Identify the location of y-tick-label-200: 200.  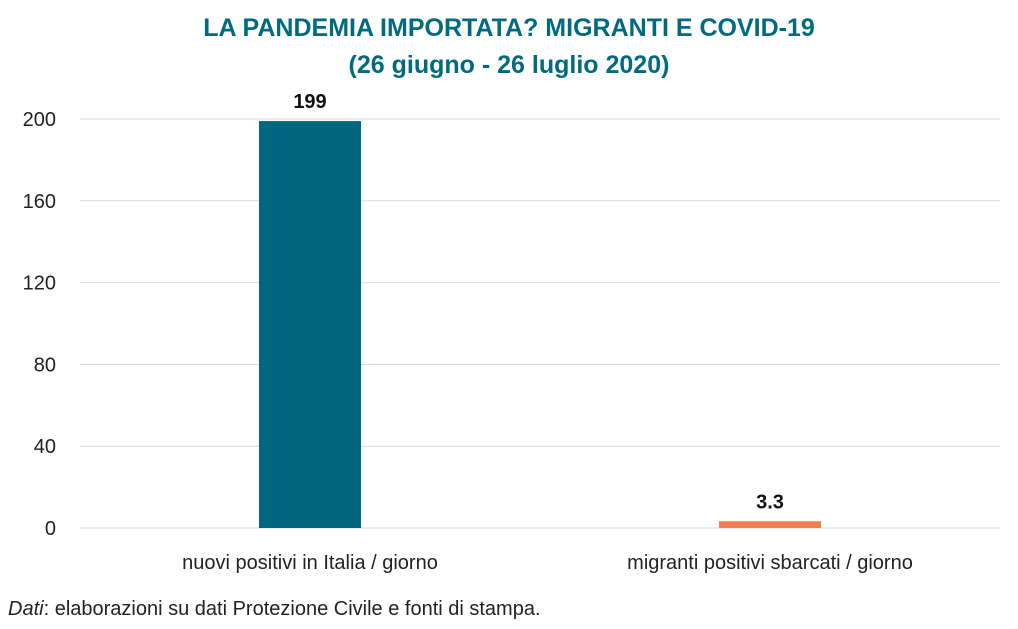
(39, 120).